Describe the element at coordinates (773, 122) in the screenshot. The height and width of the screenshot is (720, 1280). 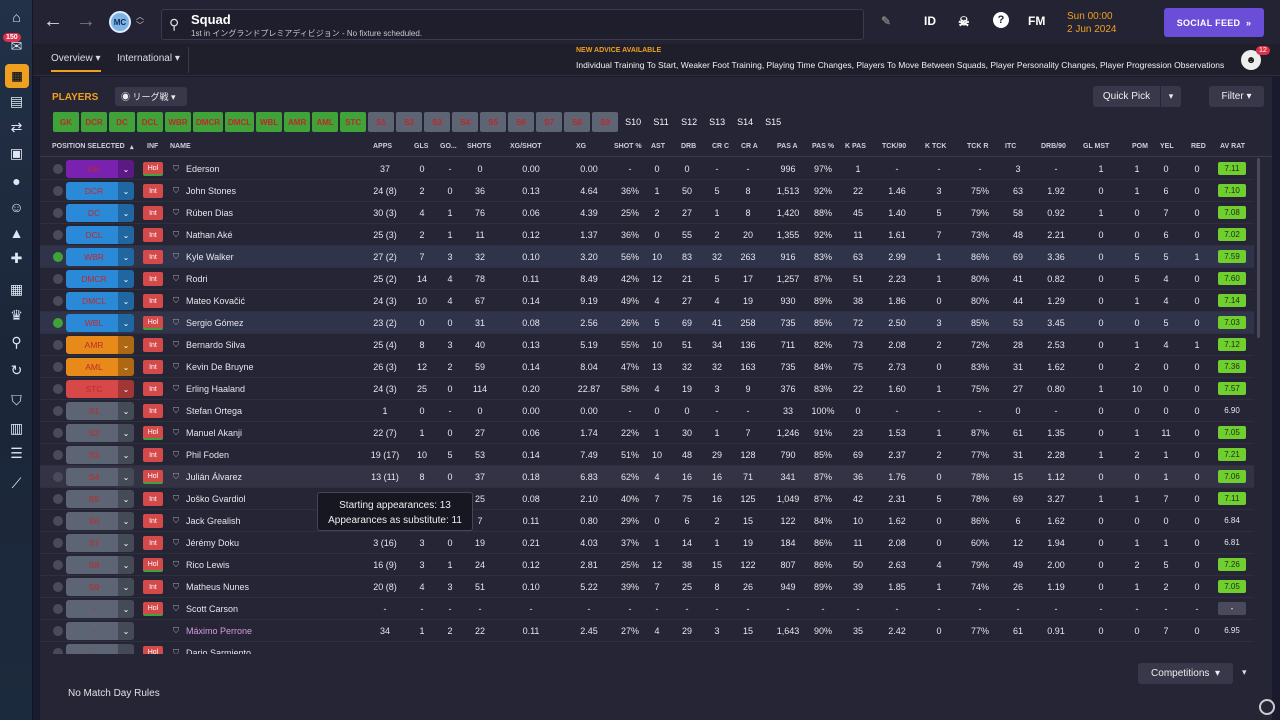
I see `position-chip: S15` at that location.